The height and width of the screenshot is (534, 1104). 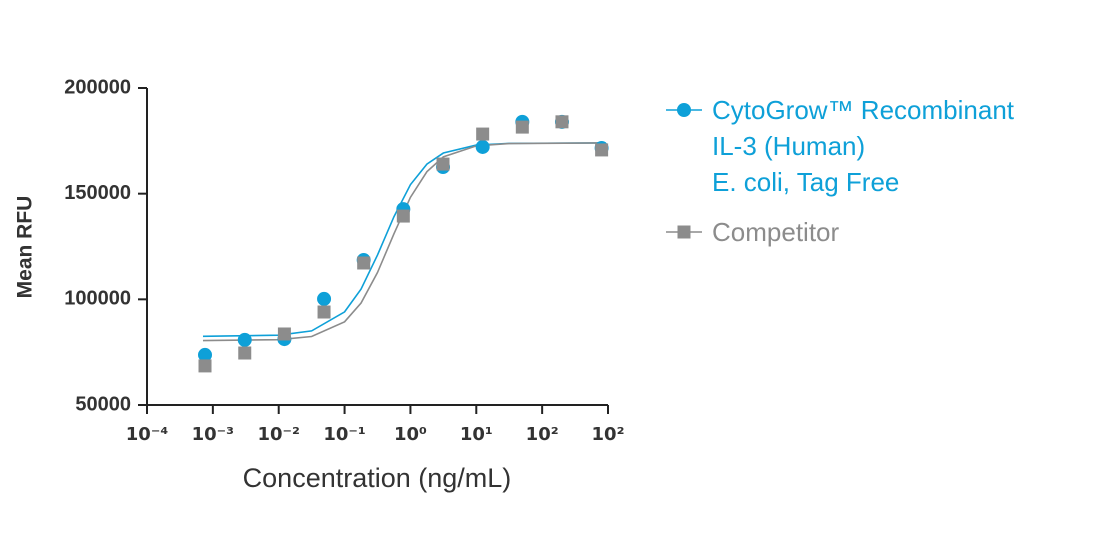 What do you see at coordinates (25, 247) in the screenshot?
I see `y-axis-title: Mean RFU` at bounding box center [25, 247].